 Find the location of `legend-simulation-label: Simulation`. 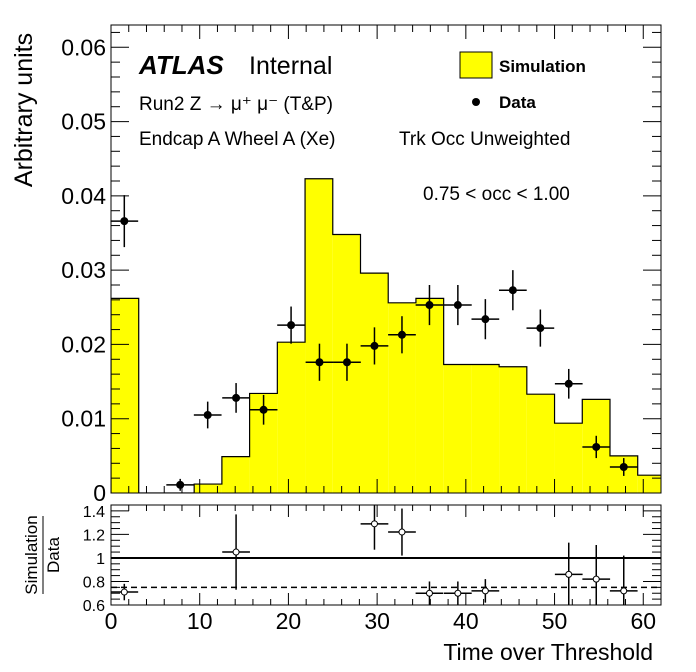

legend-simulation-label: Simulation is located at coordinates (542, 66).